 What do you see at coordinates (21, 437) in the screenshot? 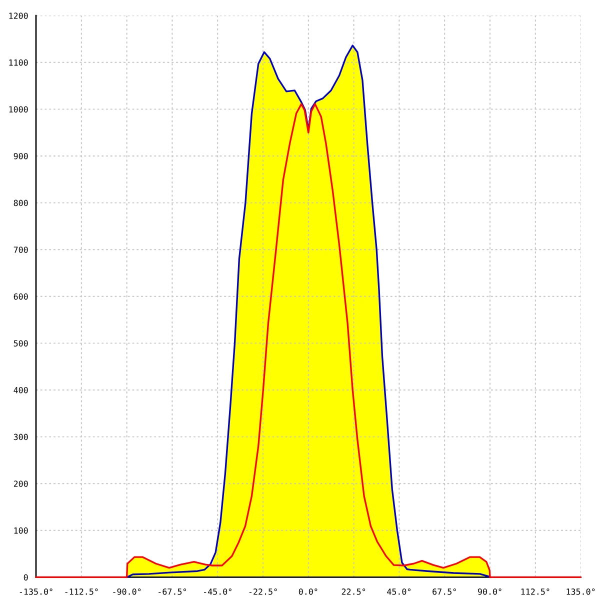
I see `y-tick-label: 300` at bounding box center [21, 437].